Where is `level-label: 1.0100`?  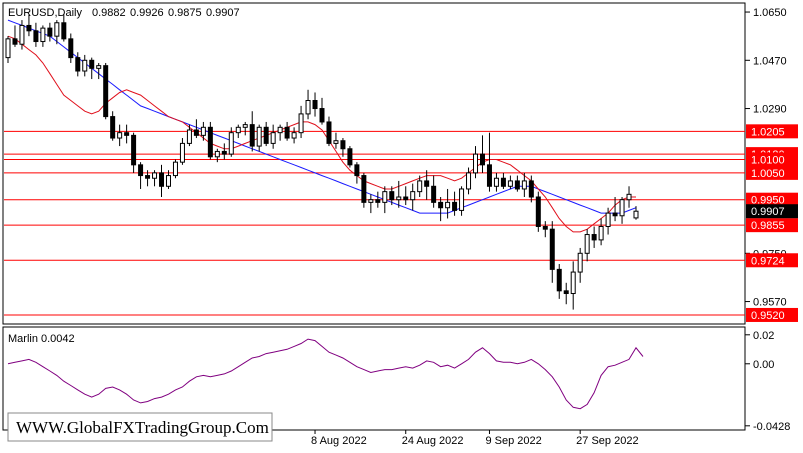 level-label: 1.0100 is located at coordinates (768, 160).